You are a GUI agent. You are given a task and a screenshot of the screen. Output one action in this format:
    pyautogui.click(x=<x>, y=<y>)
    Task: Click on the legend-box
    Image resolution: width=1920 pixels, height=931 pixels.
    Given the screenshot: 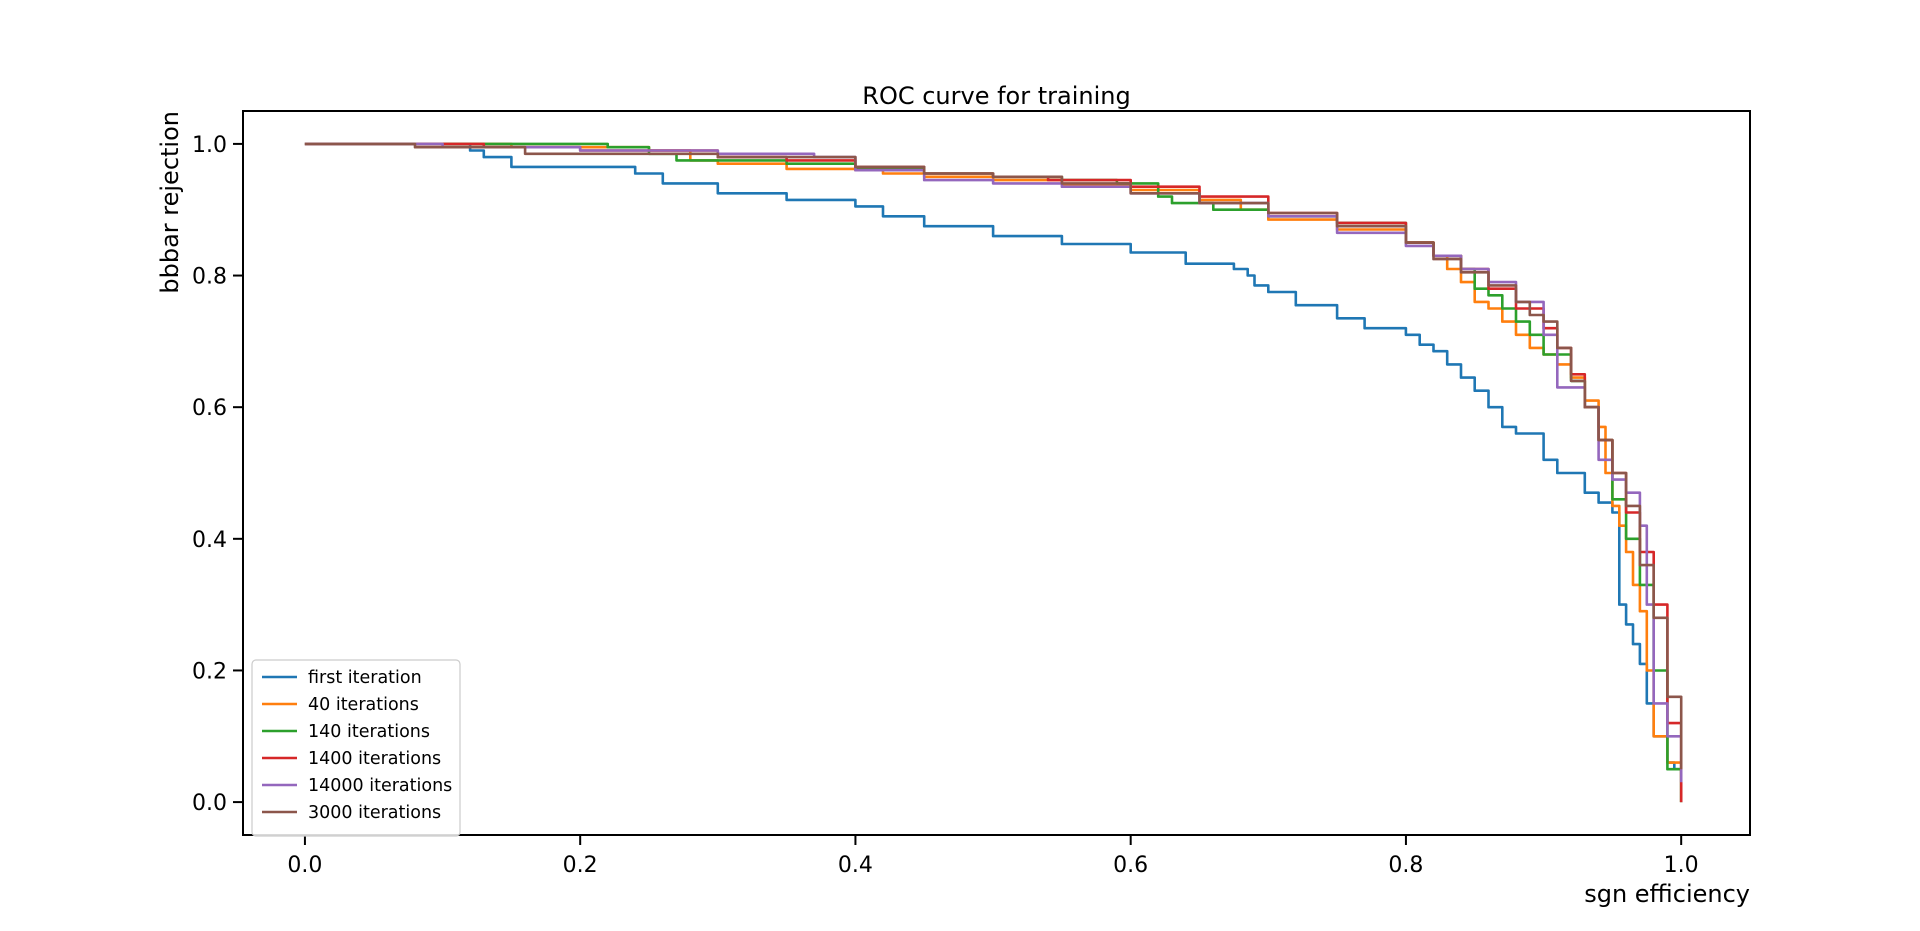 What is the action you would take?
    pyautogui.click(x=356, y=748)
    